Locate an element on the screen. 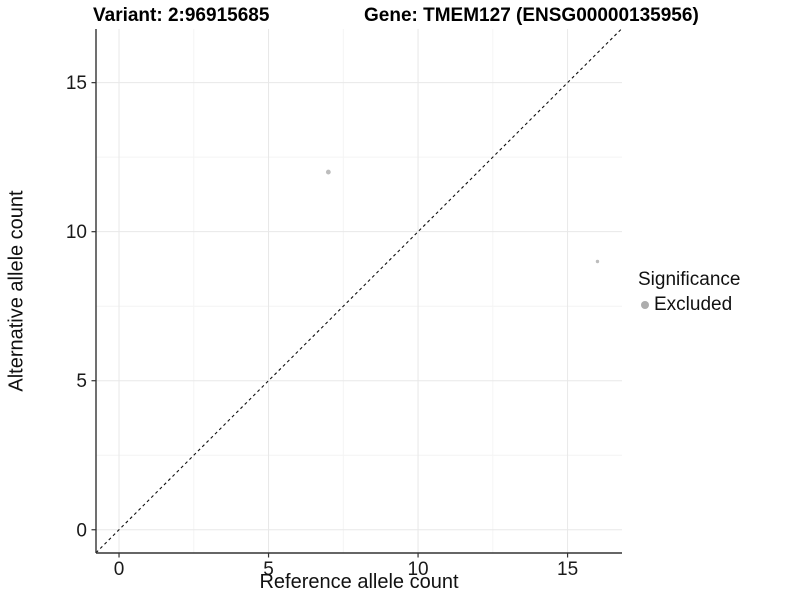  legend-title: Significance is located at coordinates (689, 279).